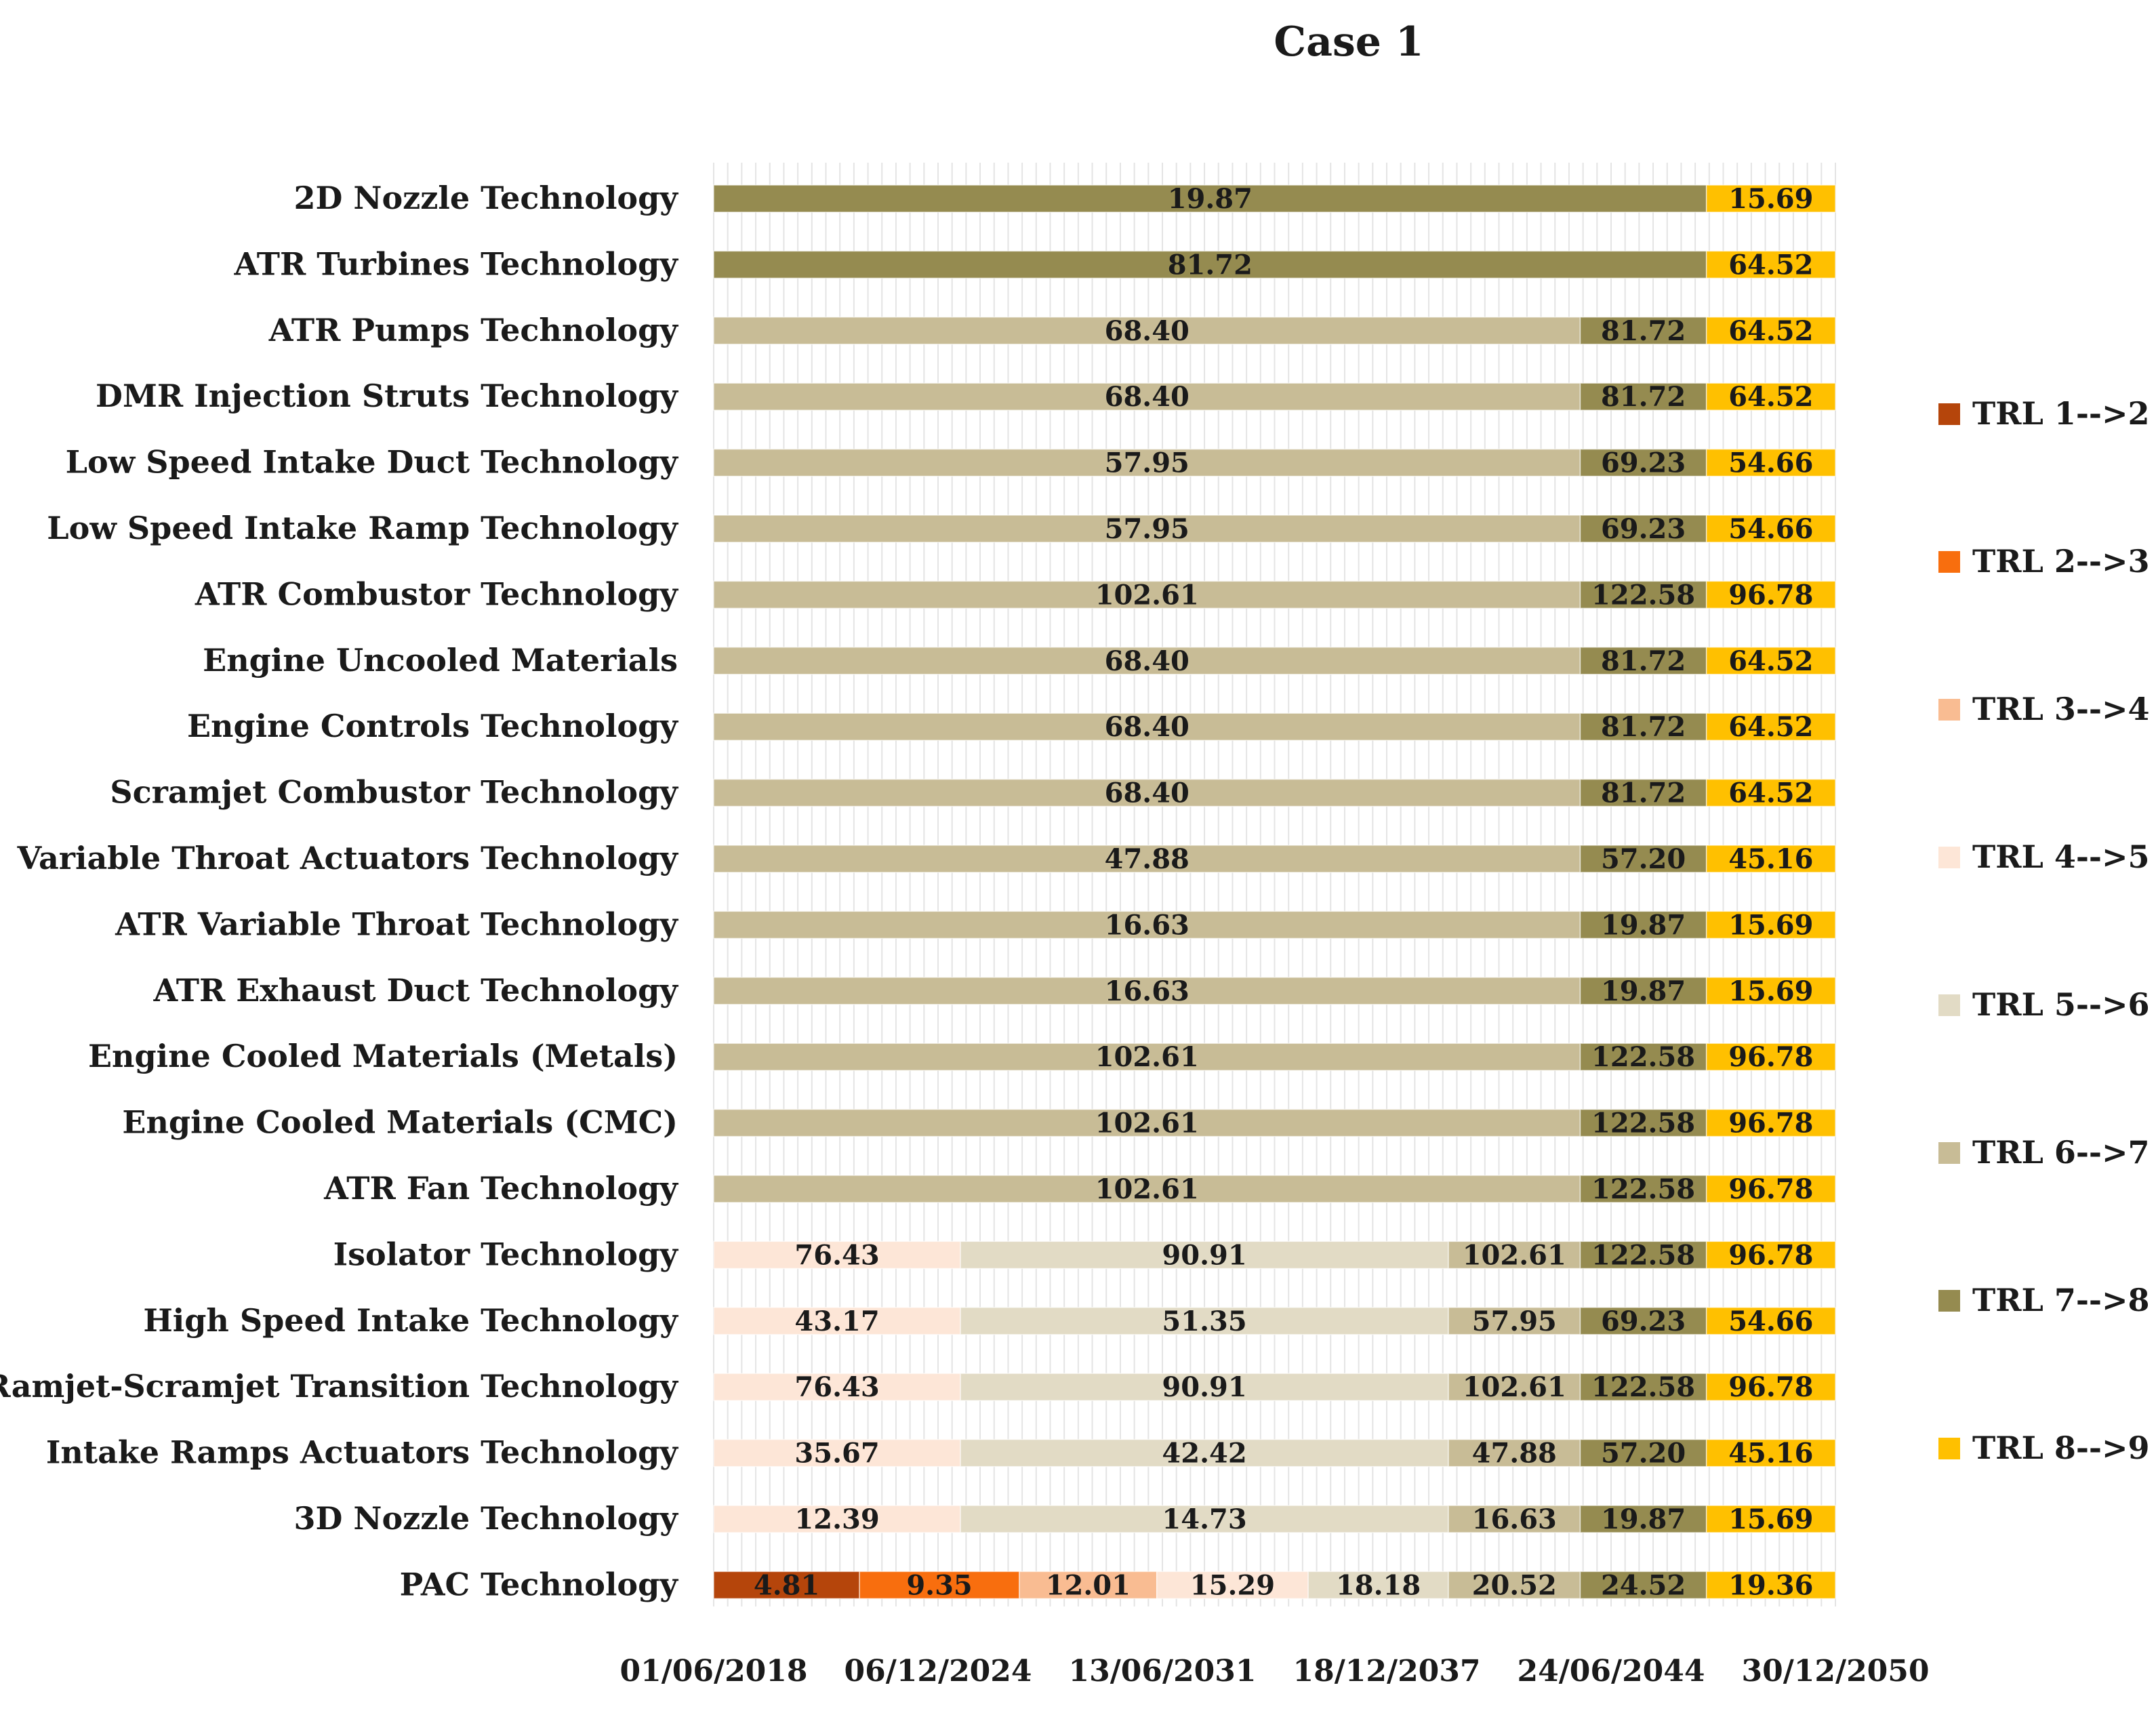 This screenshot has height=1719, width=2156. What do you see at coordinates (1275, 1585) in the screenshot?
I see `bar-row-pac-technology: 4.81 9.35 12.01 15.29 18.18 20.52 24.52 19.36` at bounding box center [1275, 1585].